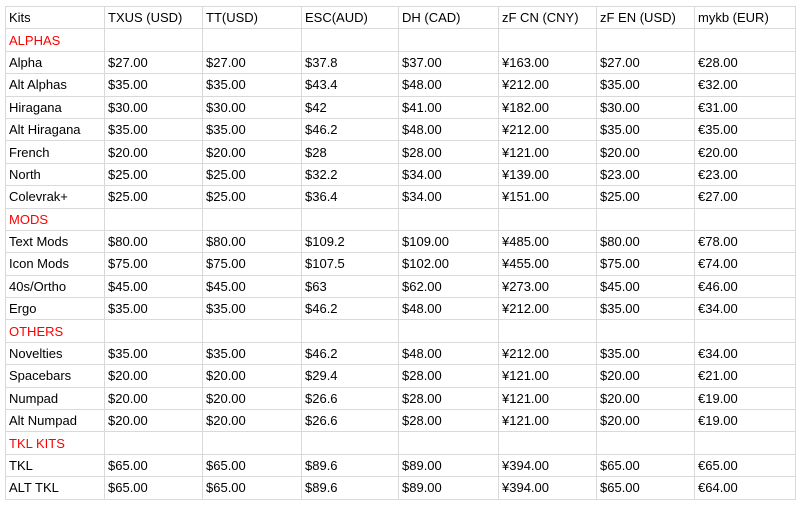 Image resolution: width=802 pixels, height=507 pixels. Describe the element at coordinates (350, 241) in the screenshot. I see `price-cell: $109.2` at that location.